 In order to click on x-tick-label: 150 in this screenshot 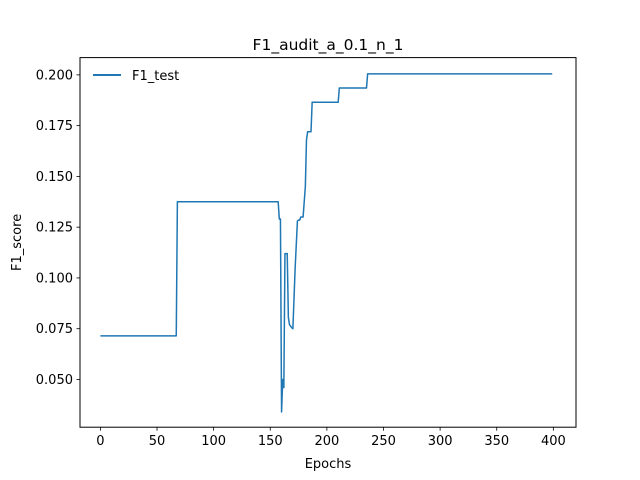, I will do `click(270, 441)`.